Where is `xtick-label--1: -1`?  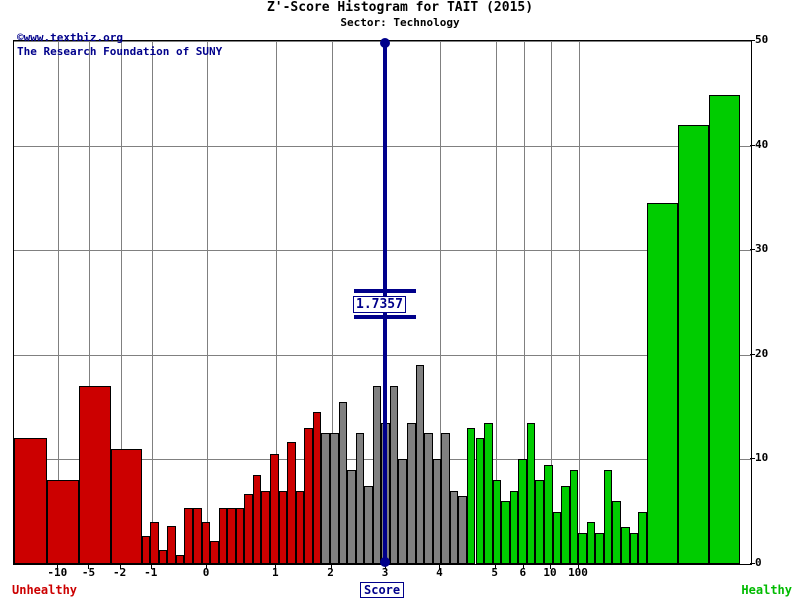 xtick-label--1: -1 is located at coordinates (151, 572).